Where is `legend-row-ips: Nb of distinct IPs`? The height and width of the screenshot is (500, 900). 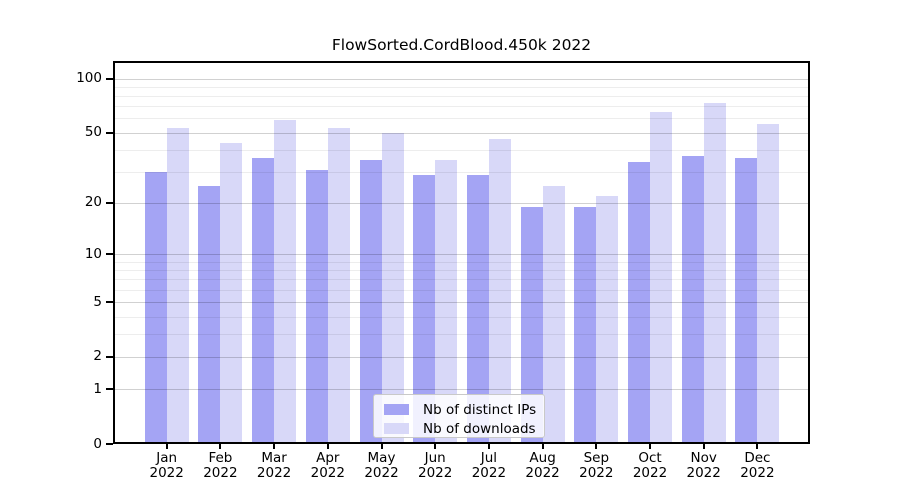
legend-row-ips: Nb of distinct IPs is located at coordinates (464, 409).